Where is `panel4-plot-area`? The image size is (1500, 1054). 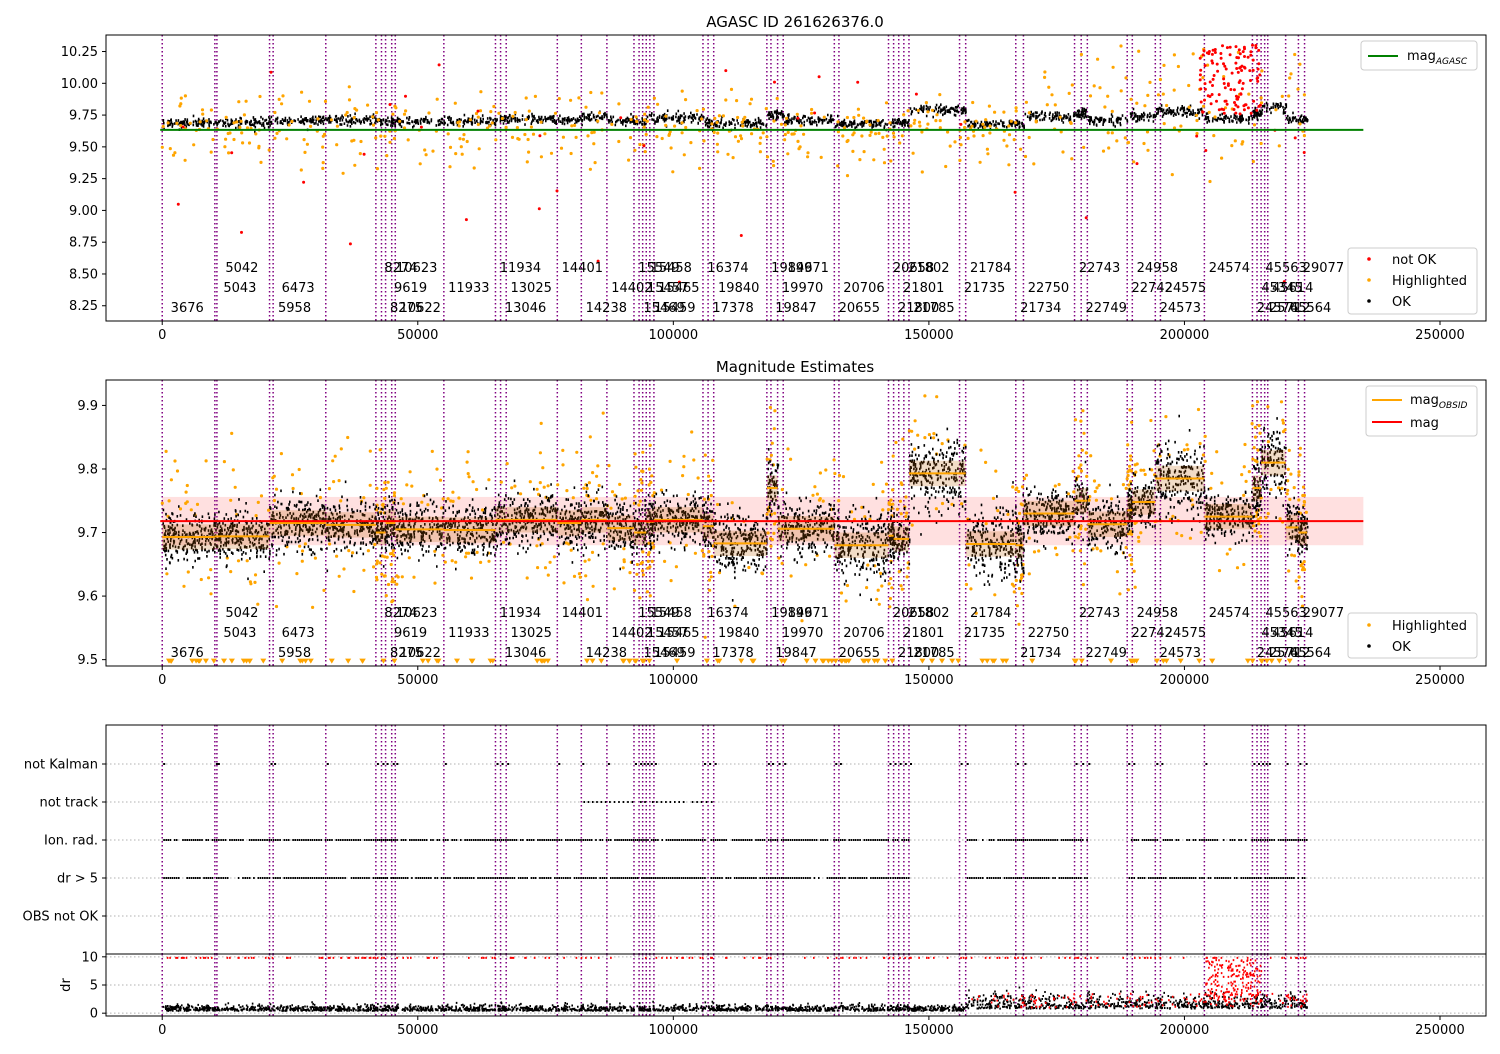 panel4-plot-area is located at coordinates (796, 985).